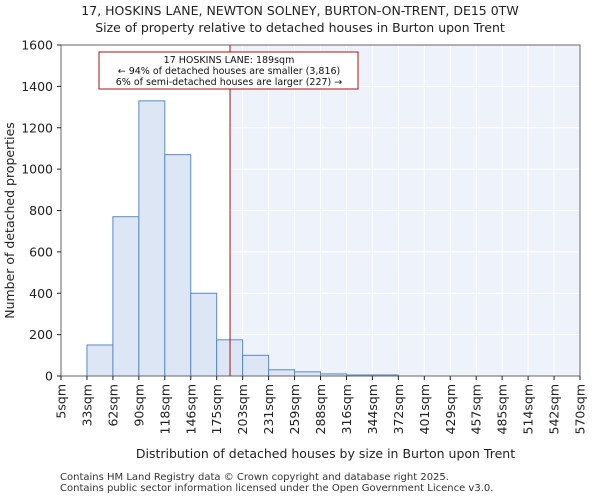 The height and width of the screenshot is (500, 600). What do you see at coordinates (41, 293) in the screenshot?
I see `y-tick-label: 400` at bounding box center [41, 293].